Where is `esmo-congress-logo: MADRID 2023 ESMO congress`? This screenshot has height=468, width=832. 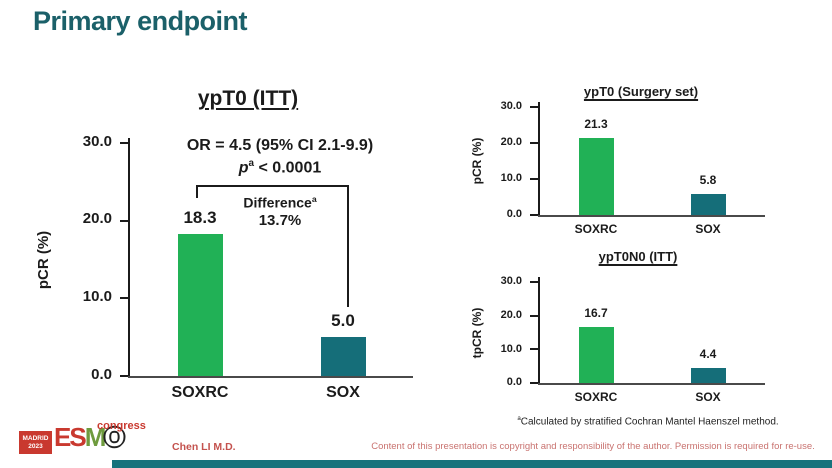 esmo-congress-logo: MADRID 2023 ESMO congress is located at coordinates (89, 440).